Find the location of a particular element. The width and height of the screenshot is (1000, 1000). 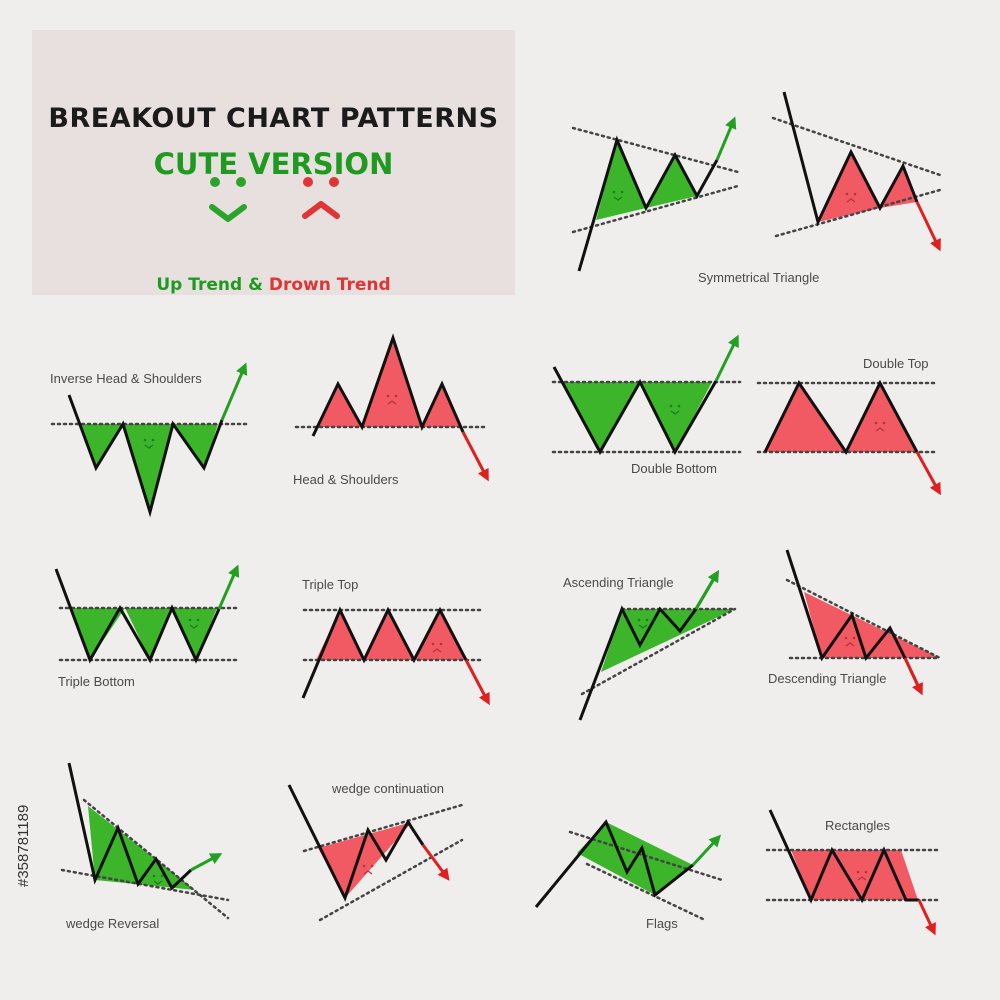

trpl-bottom-face-eye-right is located at coordinates (198, 620).